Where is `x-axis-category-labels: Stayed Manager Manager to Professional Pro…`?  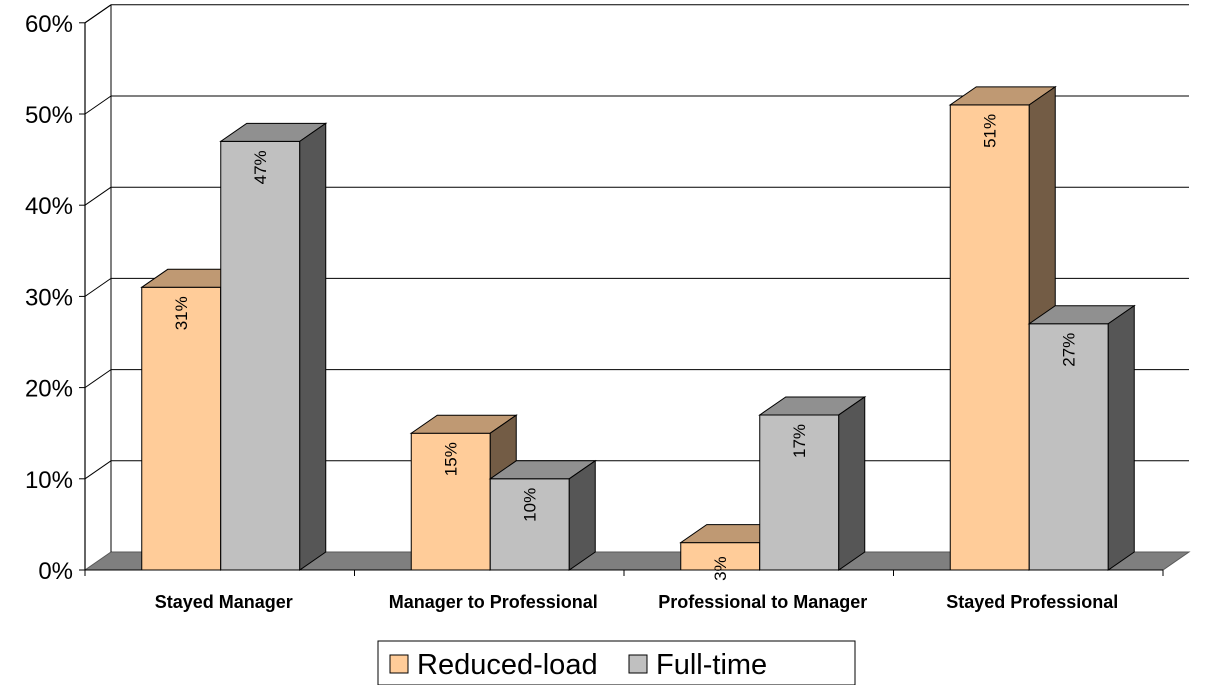
x-axis-category-labels: Stayed Manager Manager to Professional Pro… is located at coordinates (637, 602).